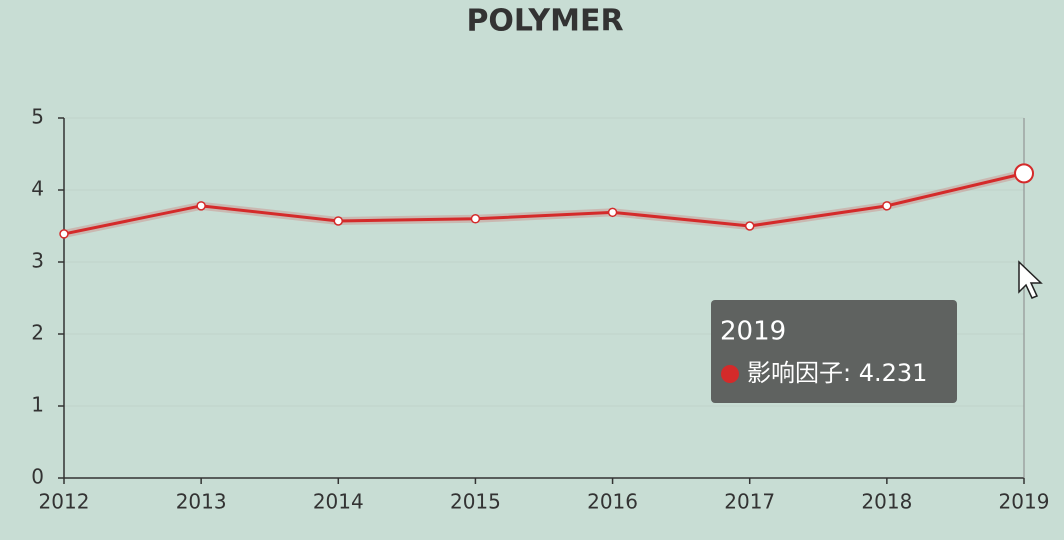 This screenshot has height=540, width=1064. Describe the element at coordinates (37, 117) in the screenshot. I see `y-tick-label: 5` at that location.